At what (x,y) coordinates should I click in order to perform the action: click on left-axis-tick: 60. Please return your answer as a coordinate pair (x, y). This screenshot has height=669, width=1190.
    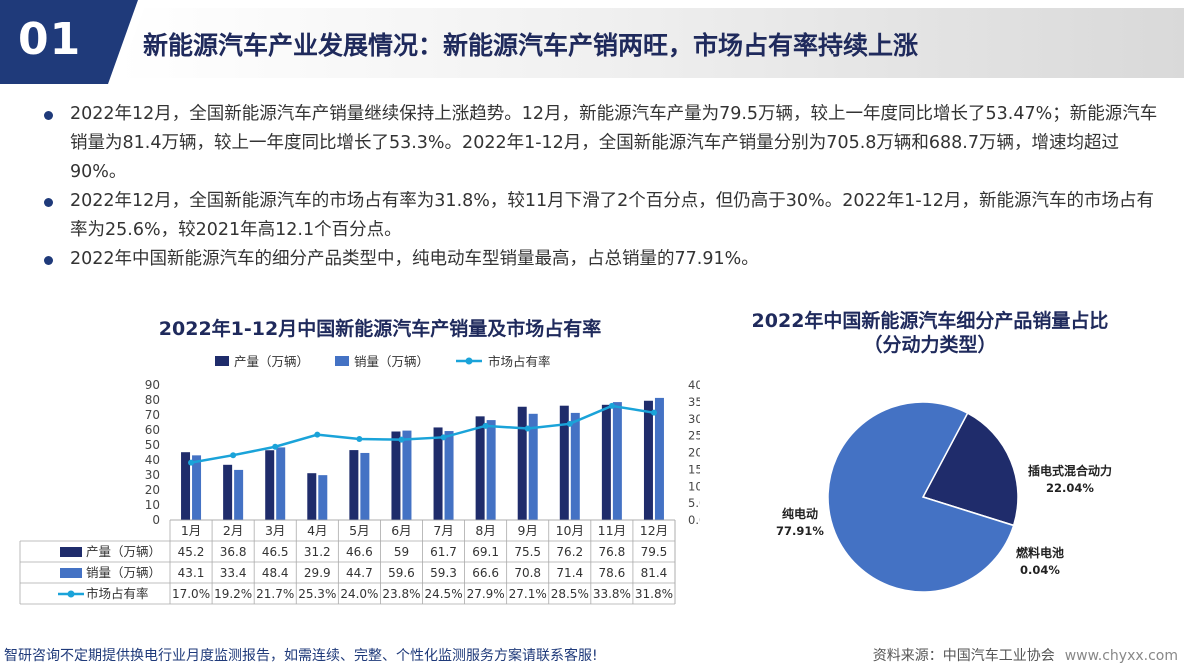
    Looking at the image, I should click on (152, 430).